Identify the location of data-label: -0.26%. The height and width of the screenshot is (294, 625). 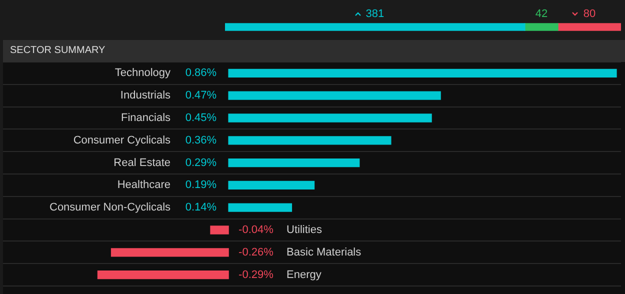
(256, 252).